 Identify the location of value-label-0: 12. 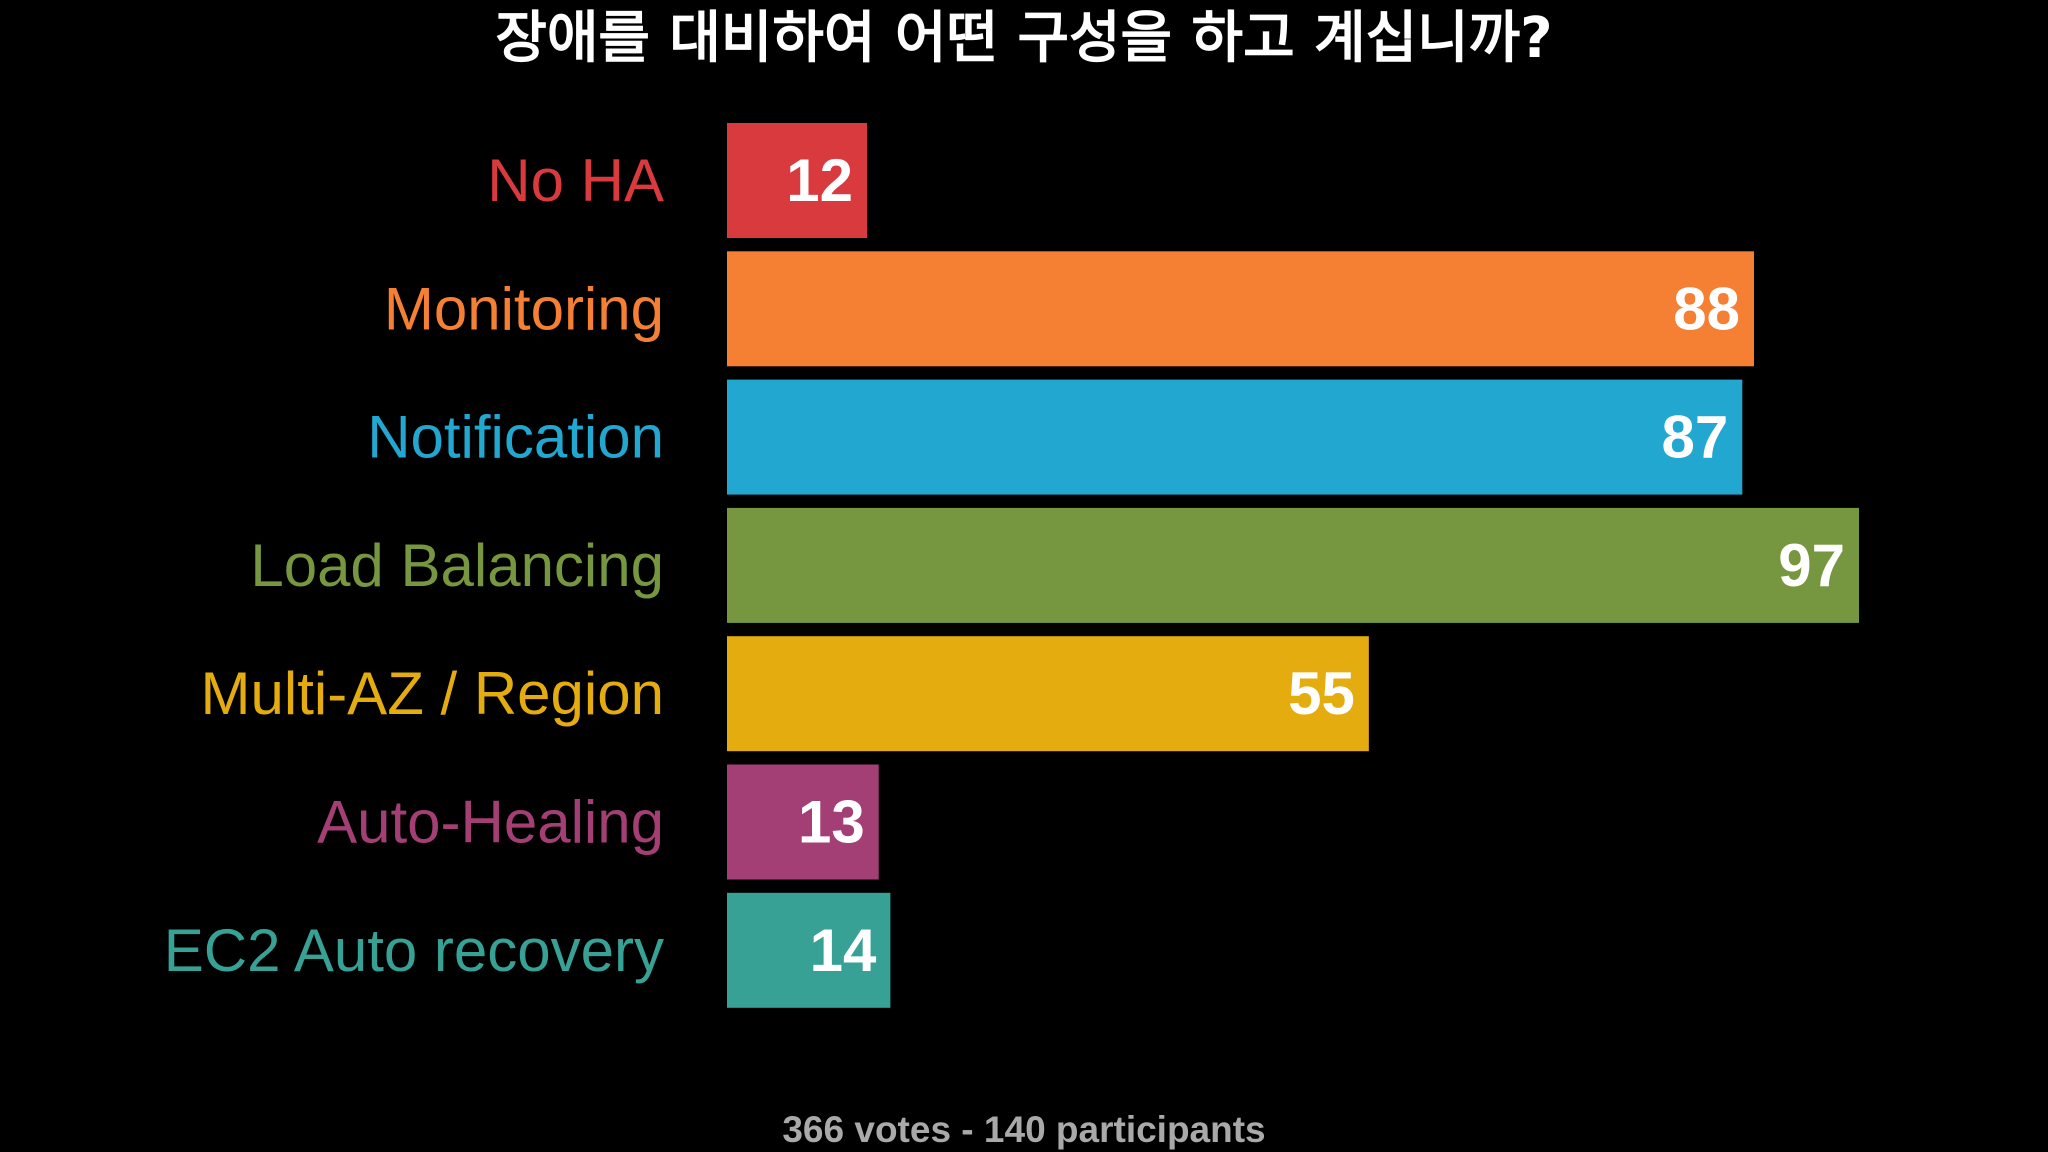
(819, 180).